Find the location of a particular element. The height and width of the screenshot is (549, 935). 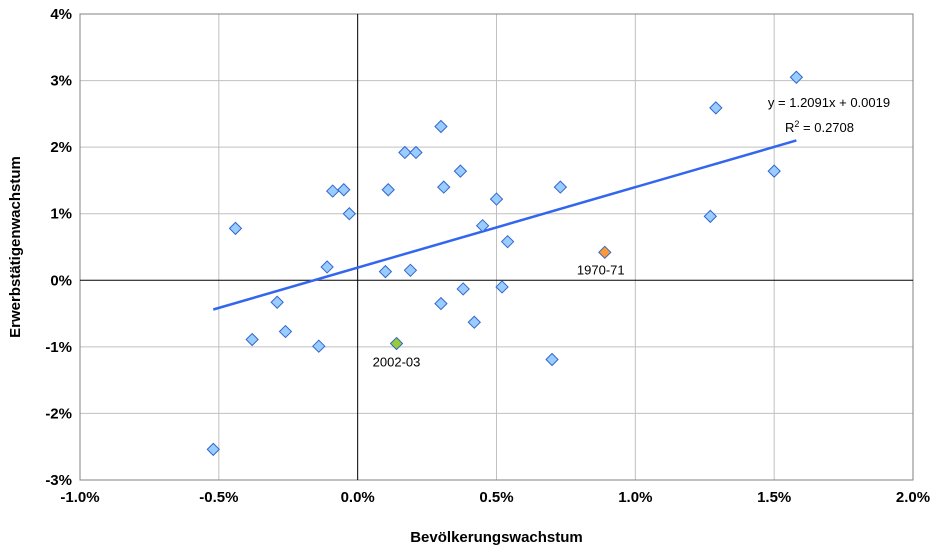

y-tick-label: 1% is located at coordinates (61, 214).